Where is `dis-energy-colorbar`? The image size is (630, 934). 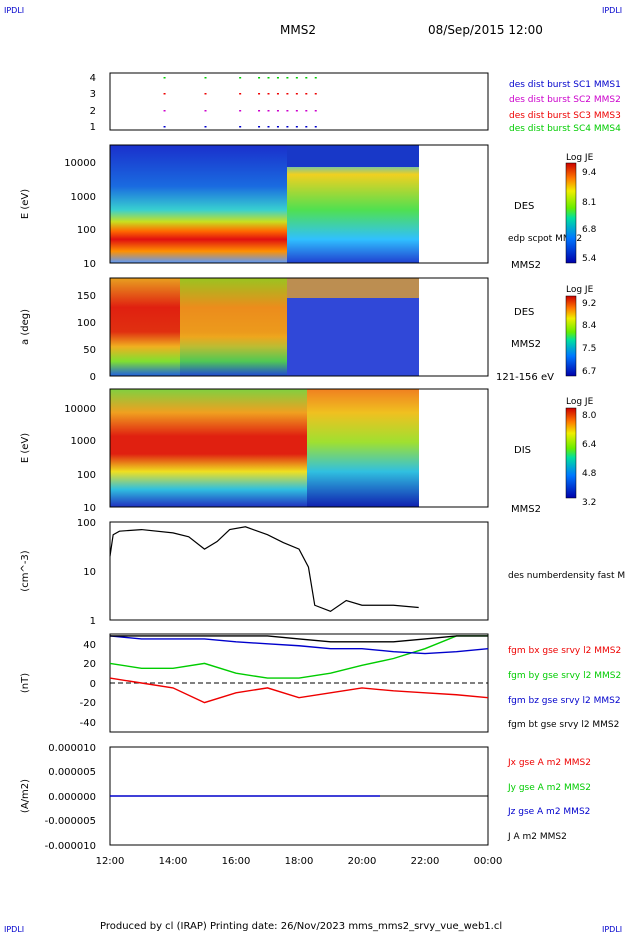 dis-energy-colorbar is located at coordinates (571, 453).